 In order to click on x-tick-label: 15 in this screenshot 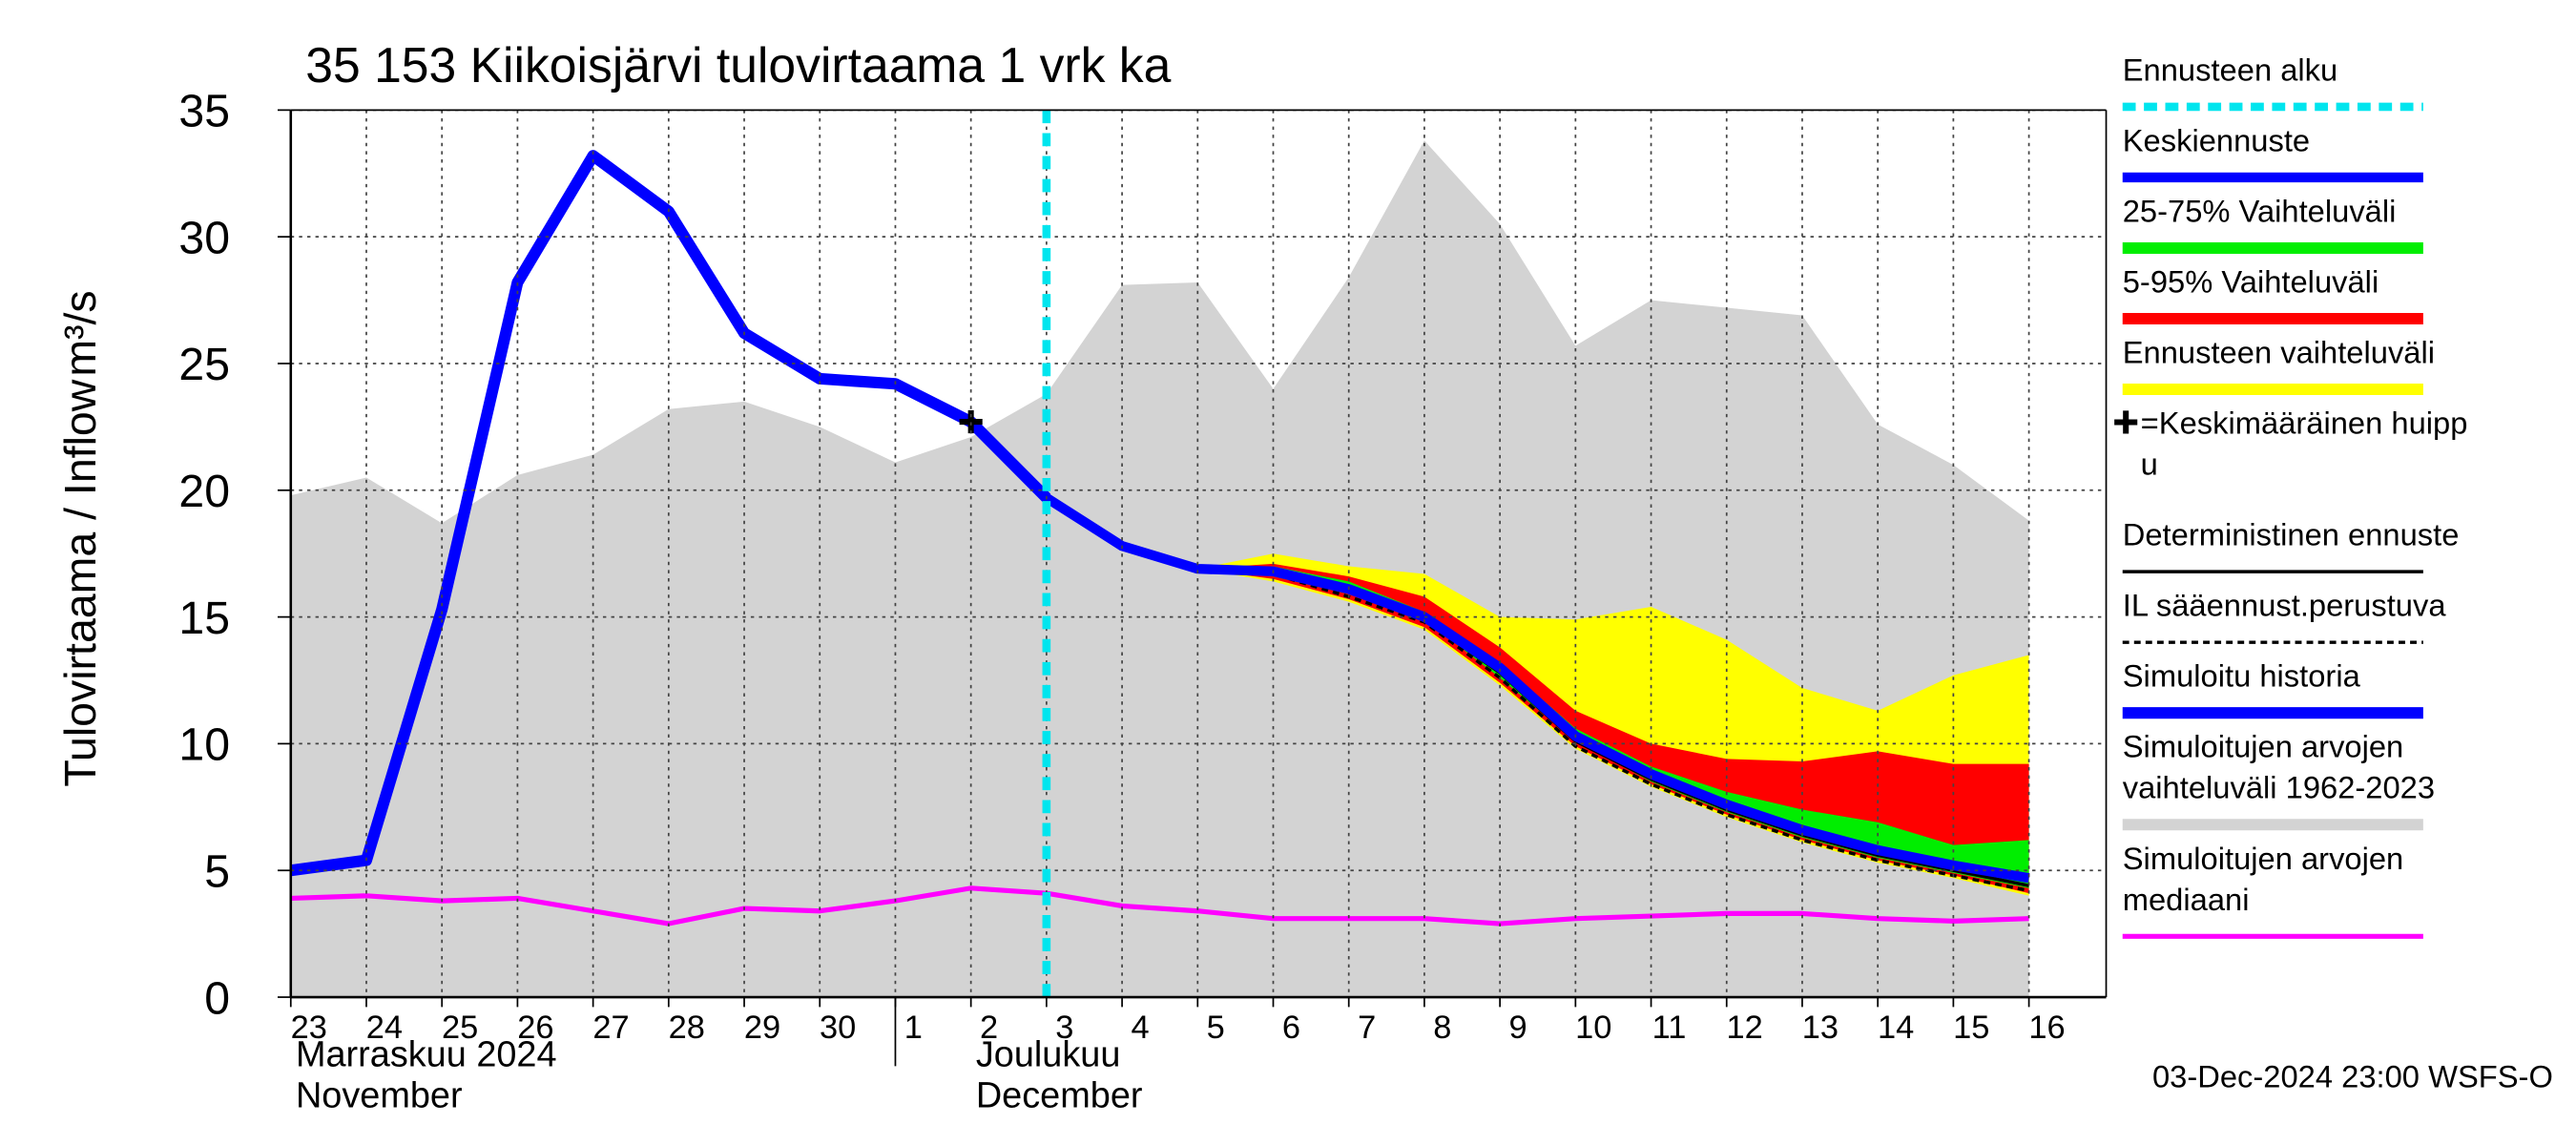, I will do `click(1971, 1028)`.